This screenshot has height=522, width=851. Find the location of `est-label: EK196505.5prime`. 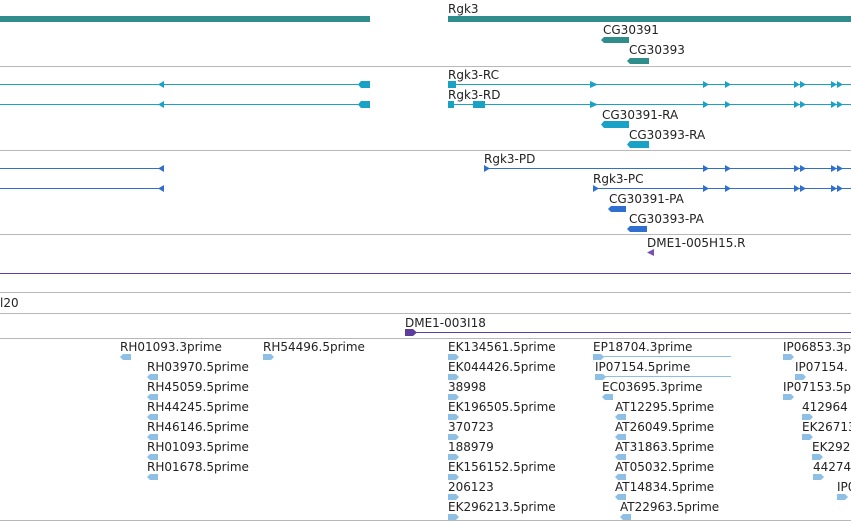

est-label: EK196505.5prime is located at coordinates (502, 407).